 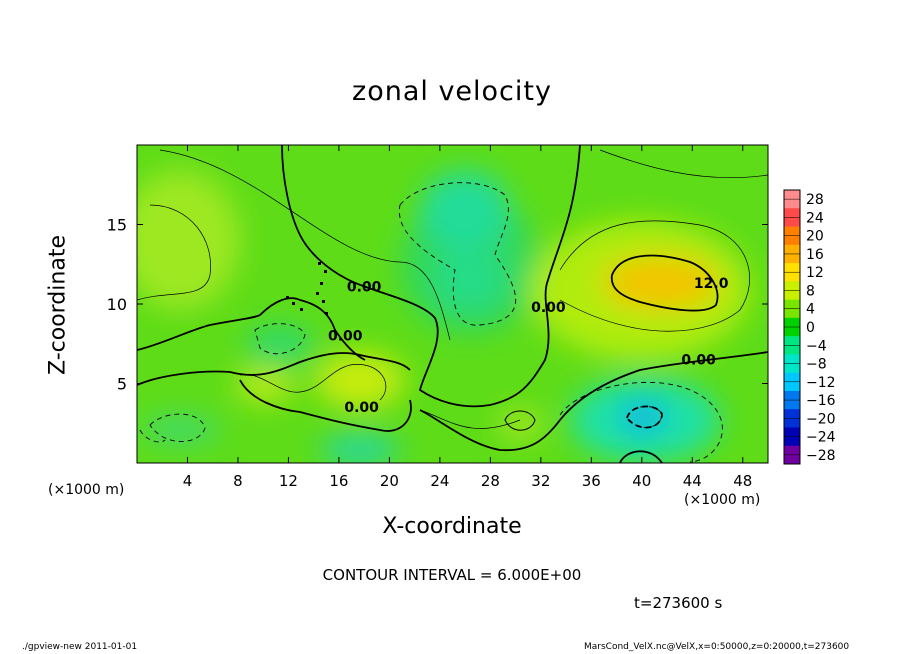 I want to click on x-axis-label: X-coordinate, so click(x=452, y=526).